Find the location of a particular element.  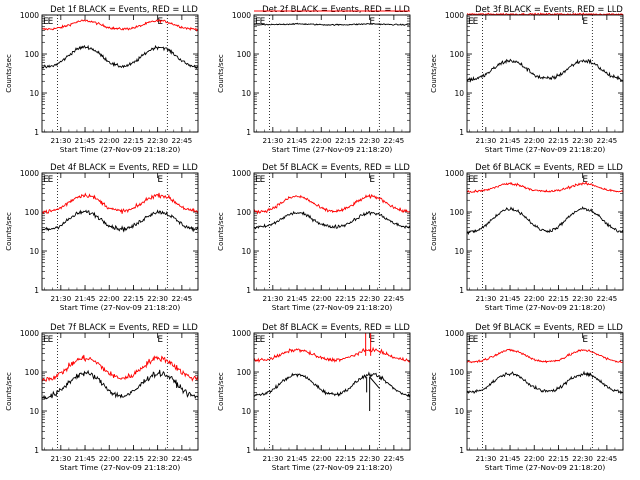

chart-title: Det 5f BLACK = Events, RED = LLD is located at coordinates (336, 167).